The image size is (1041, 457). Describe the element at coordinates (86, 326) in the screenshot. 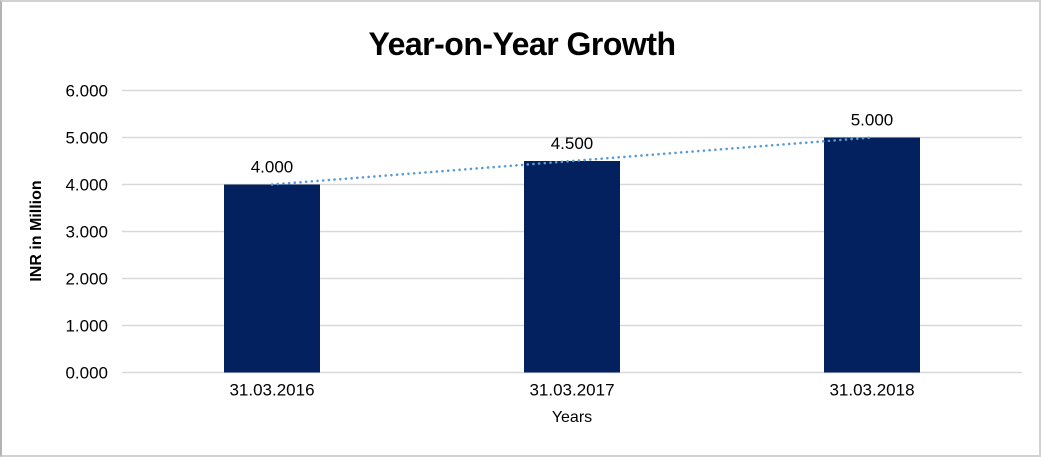

I see `y-tick-label: 1.000` at that location.